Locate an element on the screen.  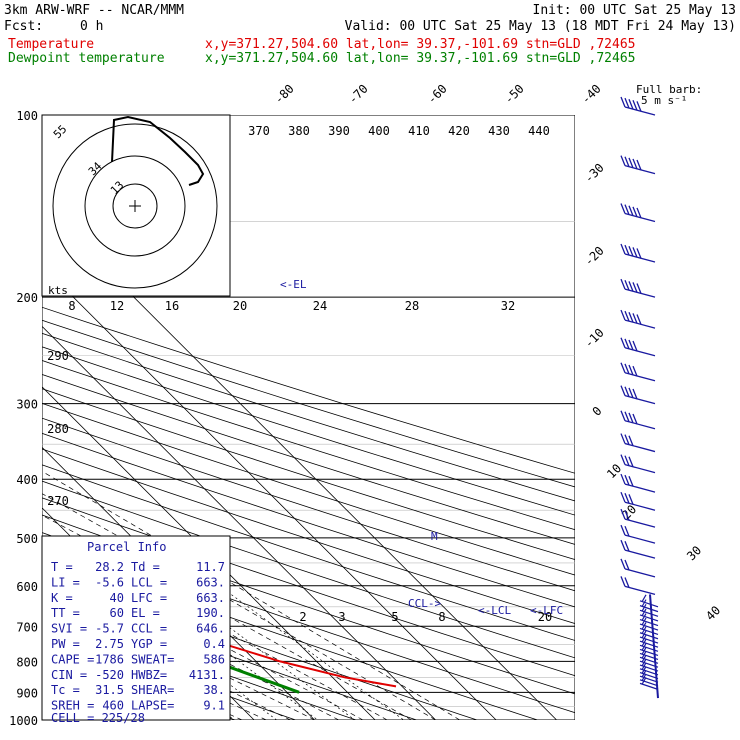
parcel-level-marker: CCL-> is located at coordinates (424, 603).